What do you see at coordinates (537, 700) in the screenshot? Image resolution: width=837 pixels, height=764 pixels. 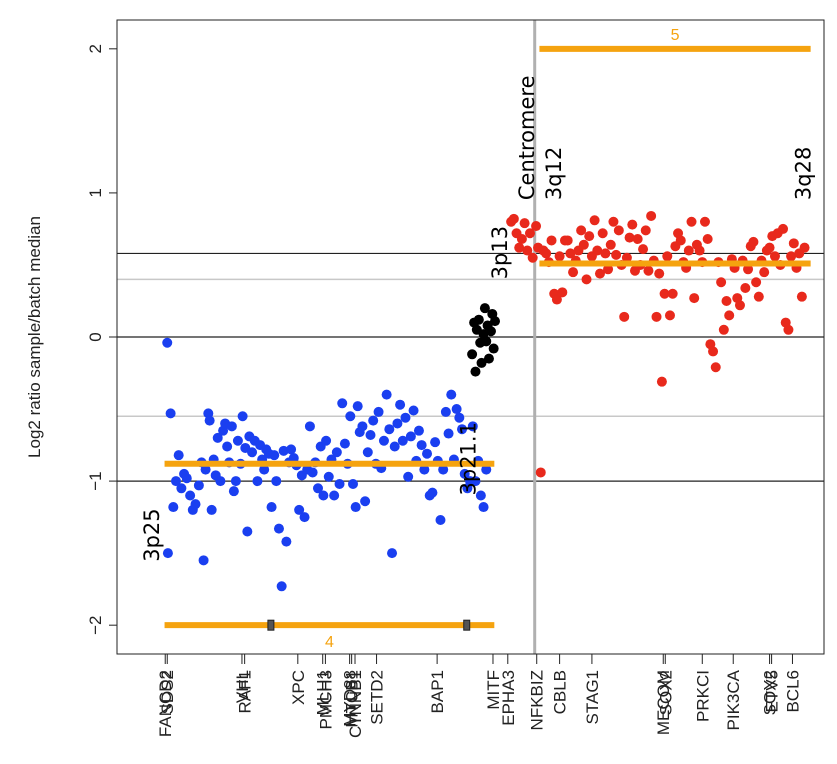 I see `gene-label: NFKBIZ` at bounding box center [537, 700].